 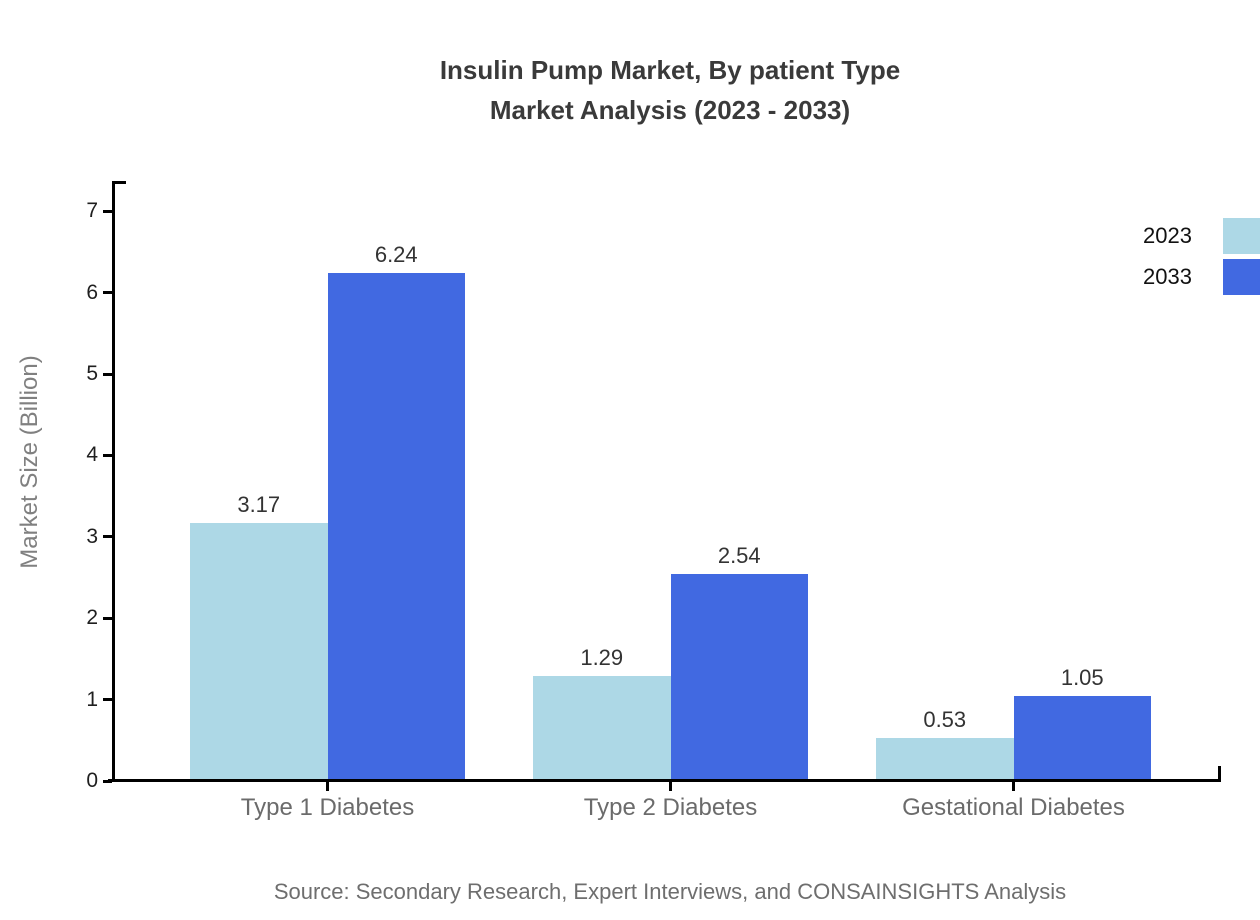 I want to click on bar-value-label: 3.17, so click(x=259, y=504).